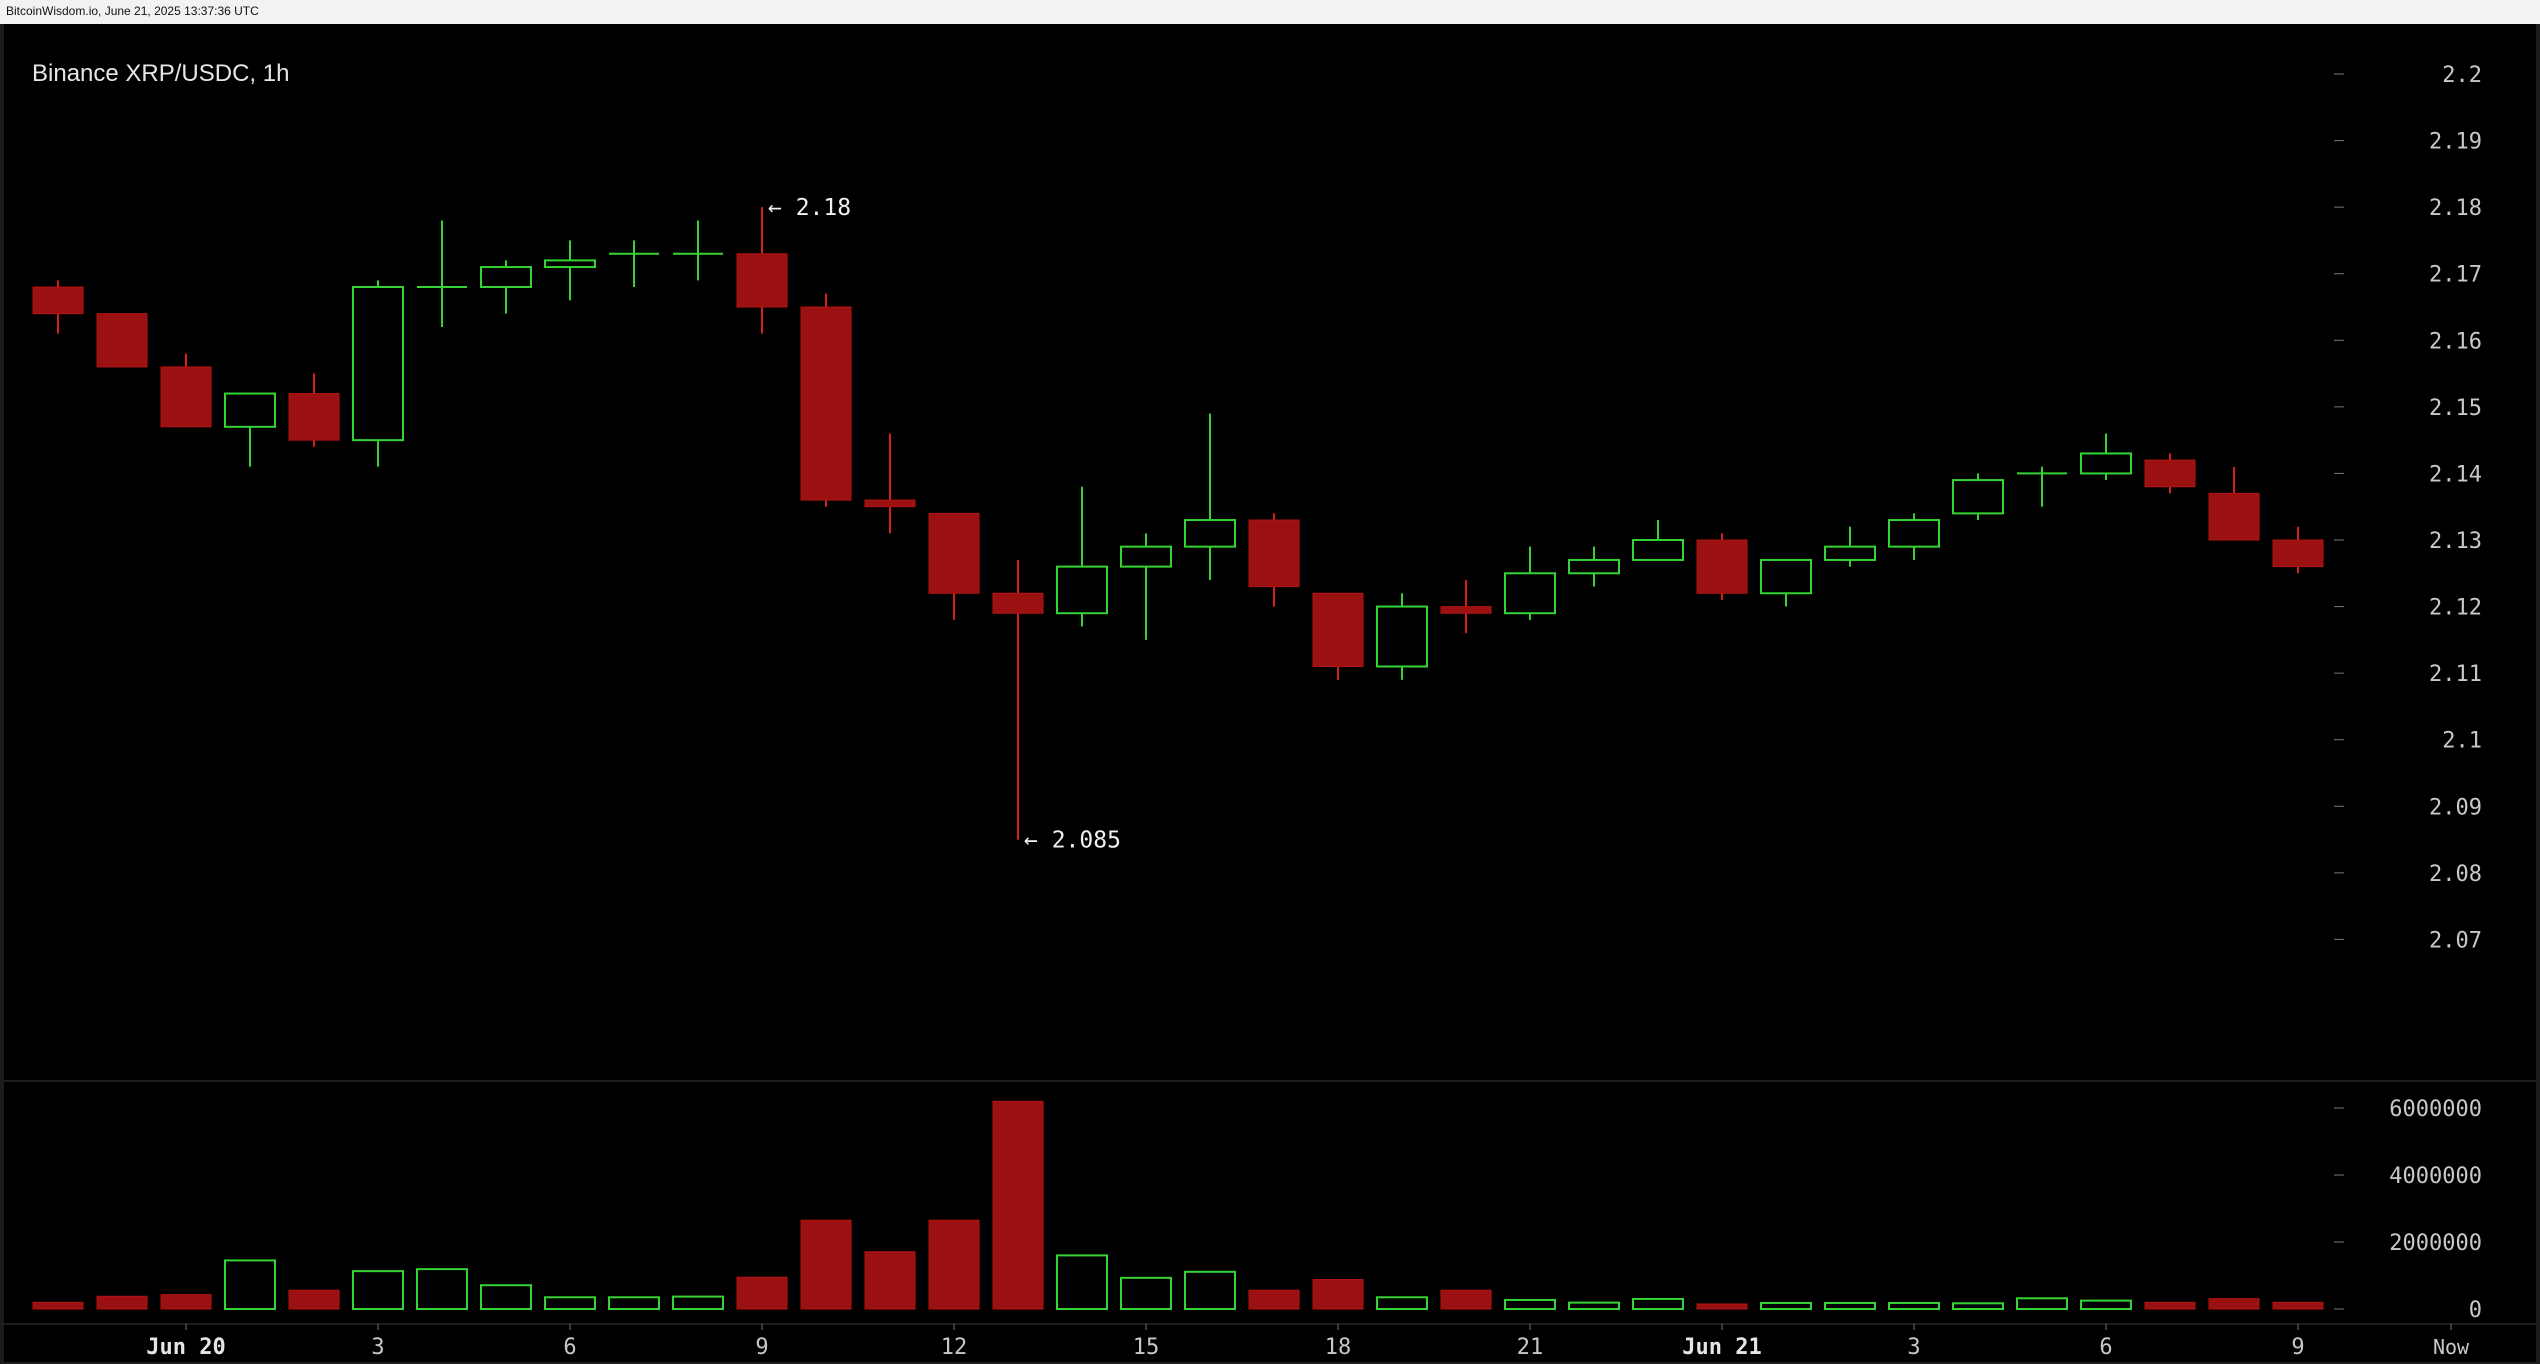 The width and height of the screenshot is (2540, 1364). What do you see at coordinates (2475, 1310) in the screenshot?
I see `volume-tick-label: 0` at bounding box center [2475, 1310].